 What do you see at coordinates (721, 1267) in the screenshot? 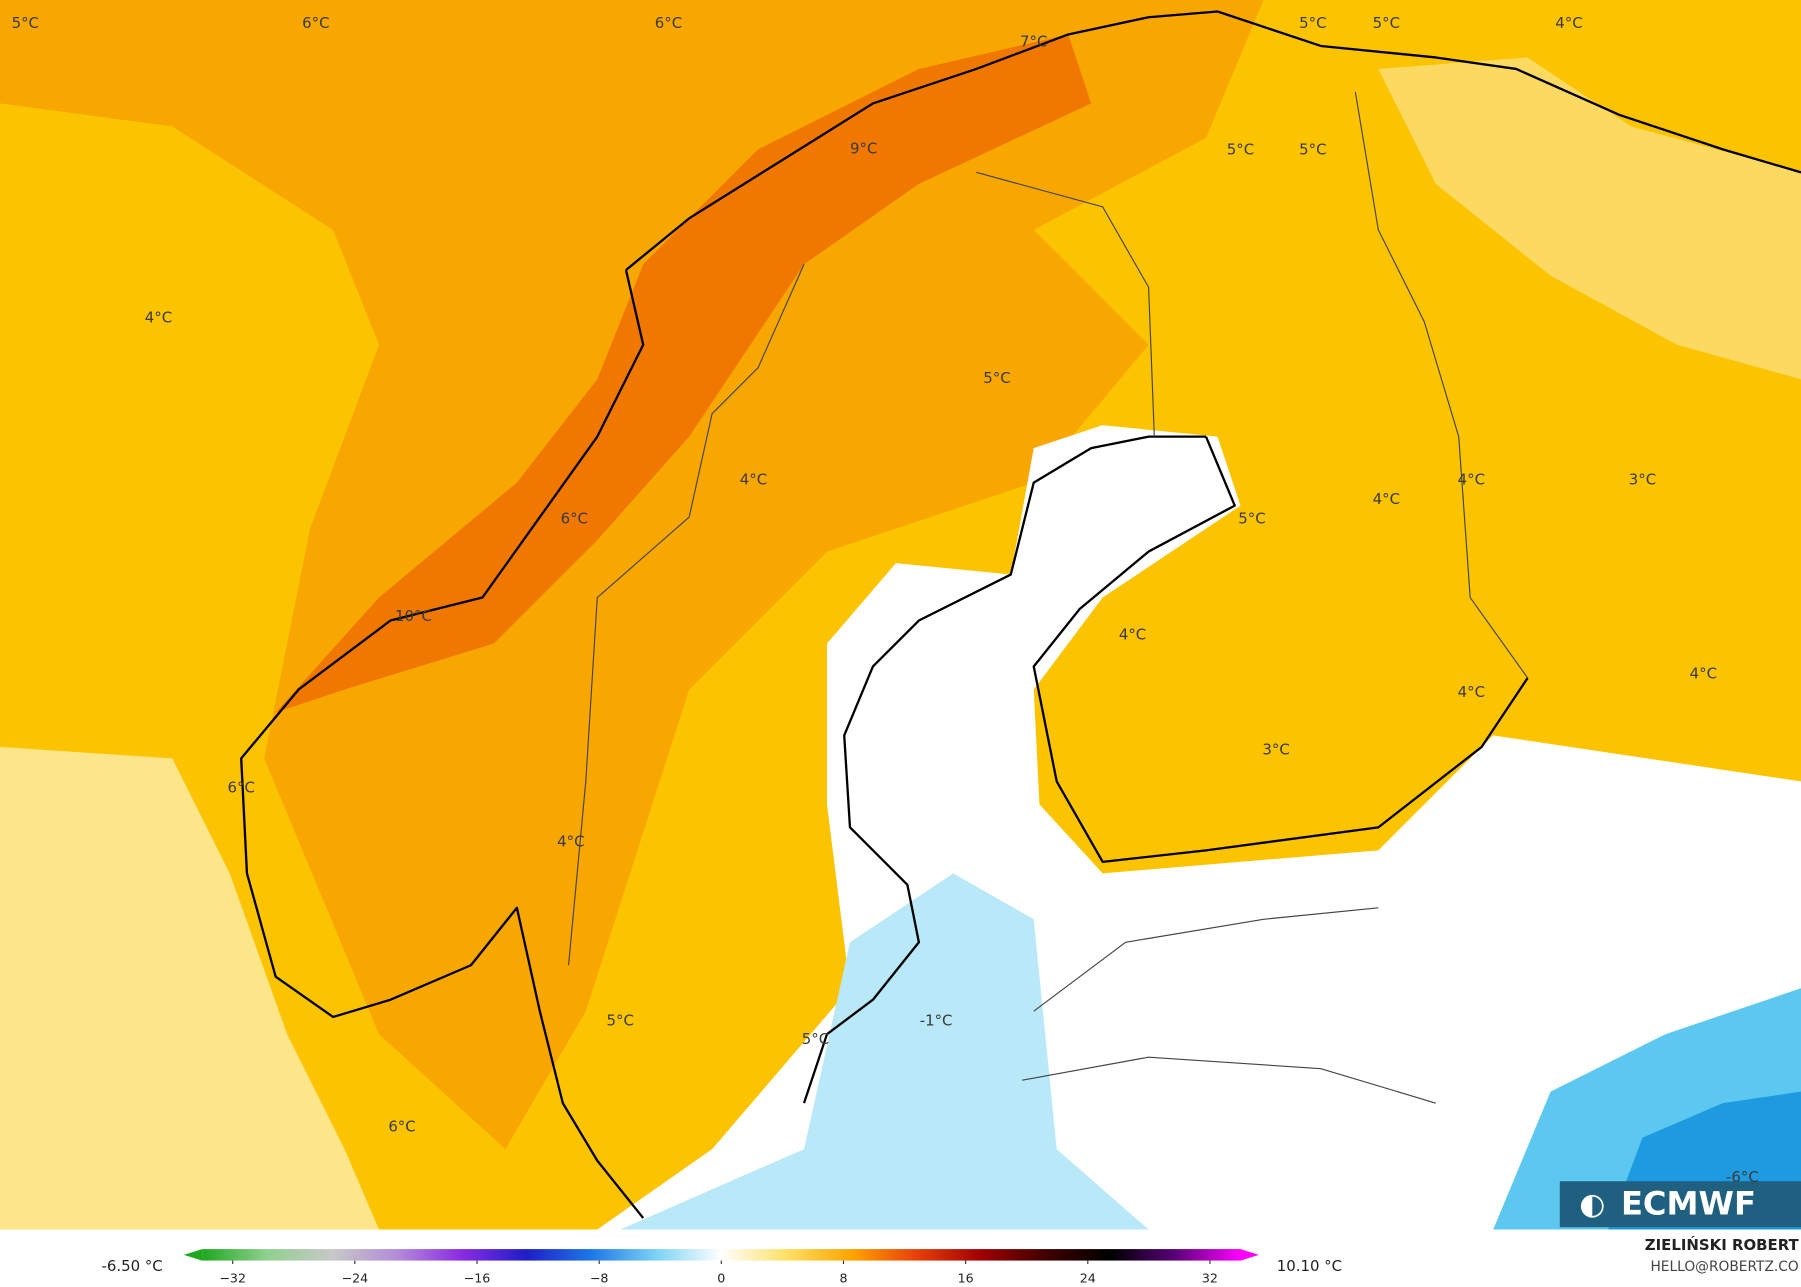
I see `colorbar: -6.50 °C 10.10 °C −32 −24 −16 −8 0 8 16 24 32` at bounding box center [721, 1267].